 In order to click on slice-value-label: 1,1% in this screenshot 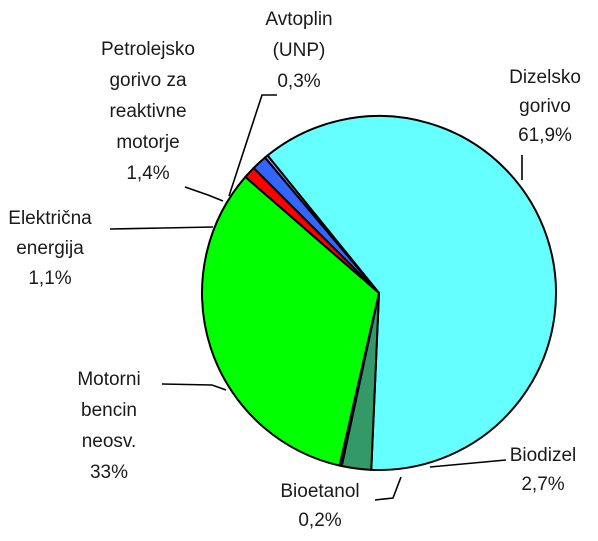, I will do `click(49, 278)`.